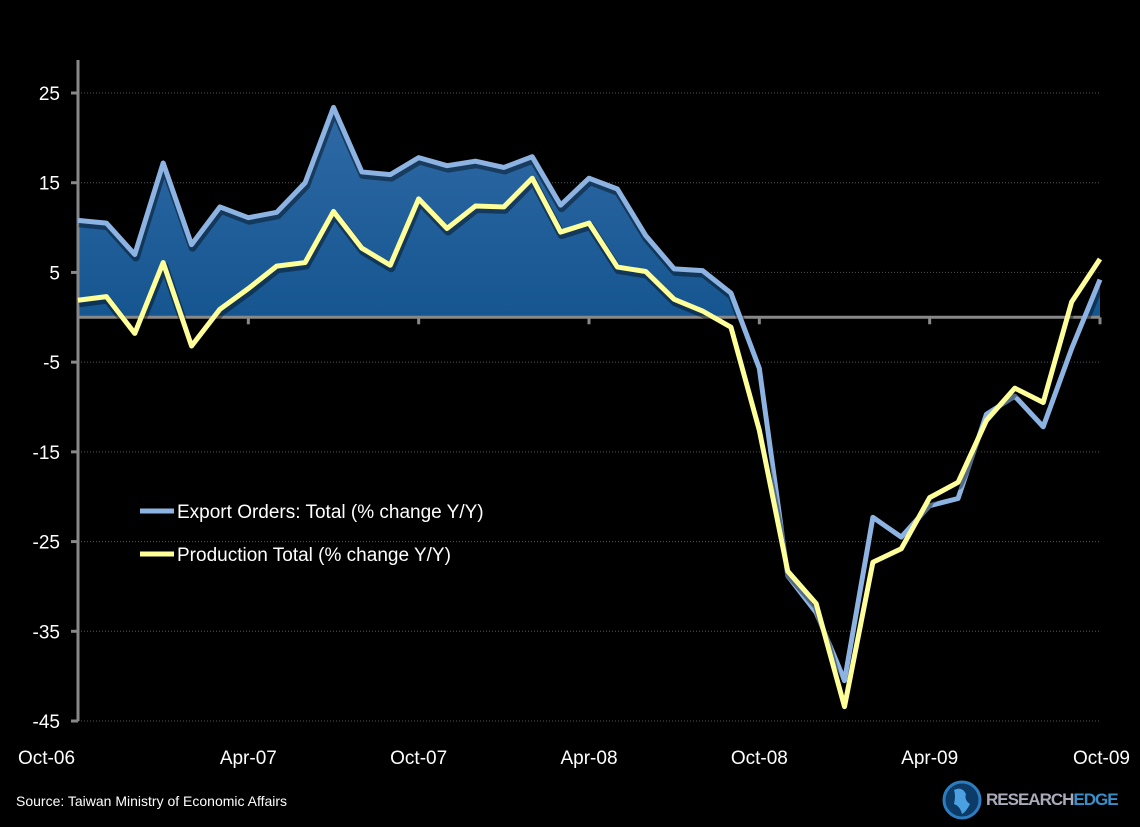  Describe the element at coordinates (248, 758) in the screenshot. I see `x-tick-label: Apr-07` at that location.